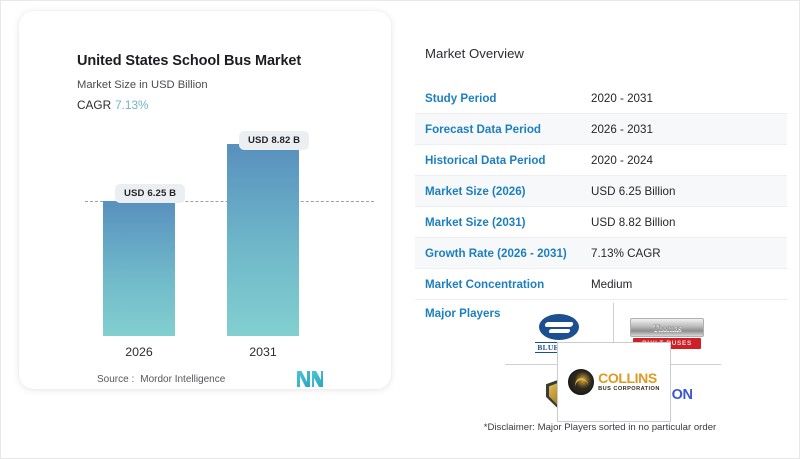 The height and width of the screenshot is (459, 800). I want to click on row-value: USD 8.82 Billion, so click(633, 222).